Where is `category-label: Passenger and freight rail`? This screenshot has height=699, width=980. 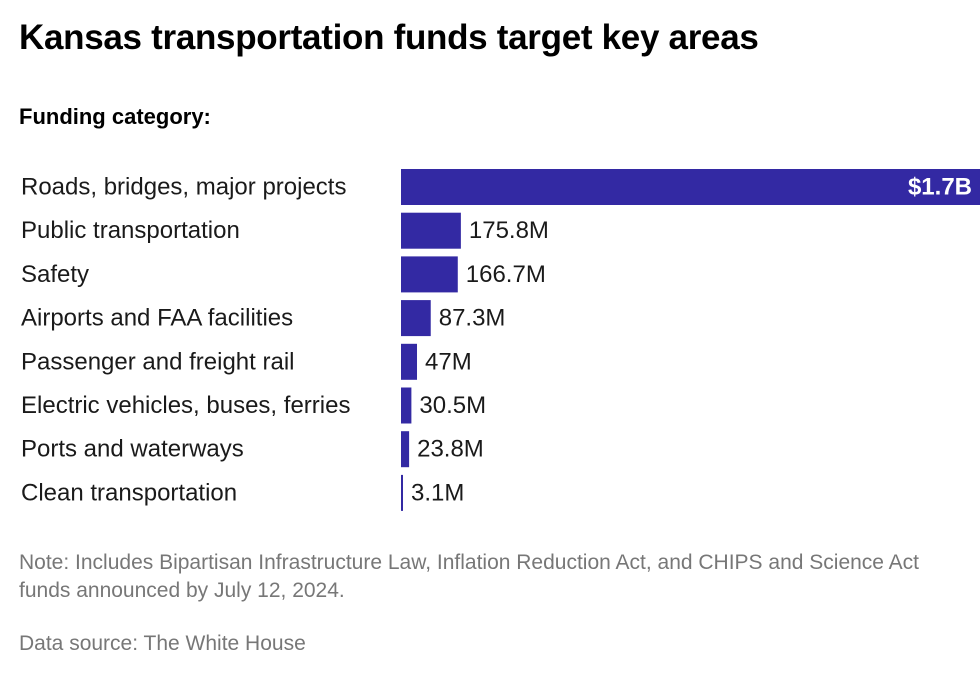 category-label: Passenger and freight rail is located at coordinates (158, 361).